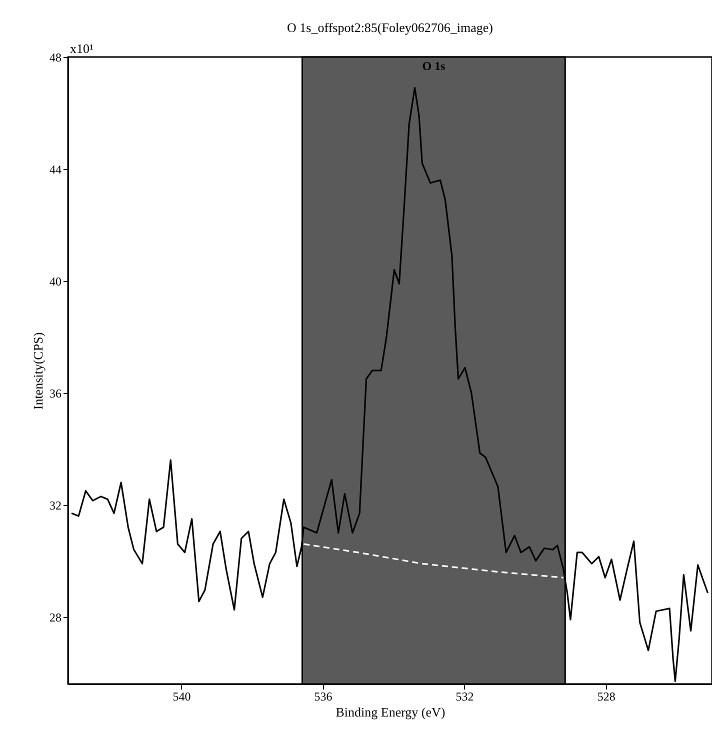  I want to click on y-tick-label: 28, so click(56, 617).